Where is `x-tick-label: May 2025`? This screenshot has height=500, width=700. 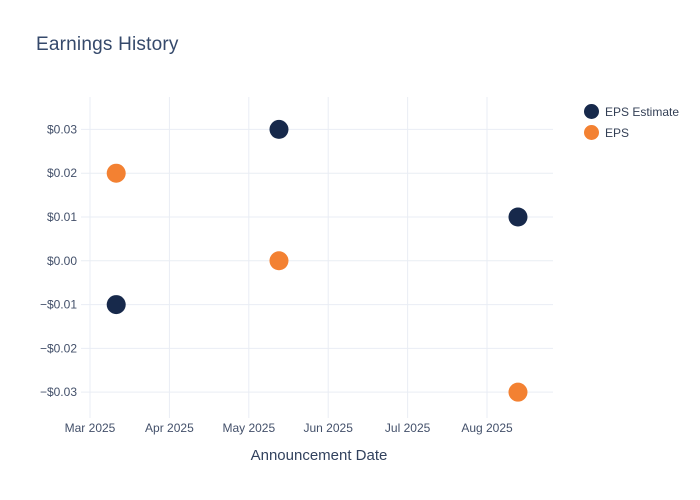 x-tick-label: May 2025 is located at coordinates (248, 428).